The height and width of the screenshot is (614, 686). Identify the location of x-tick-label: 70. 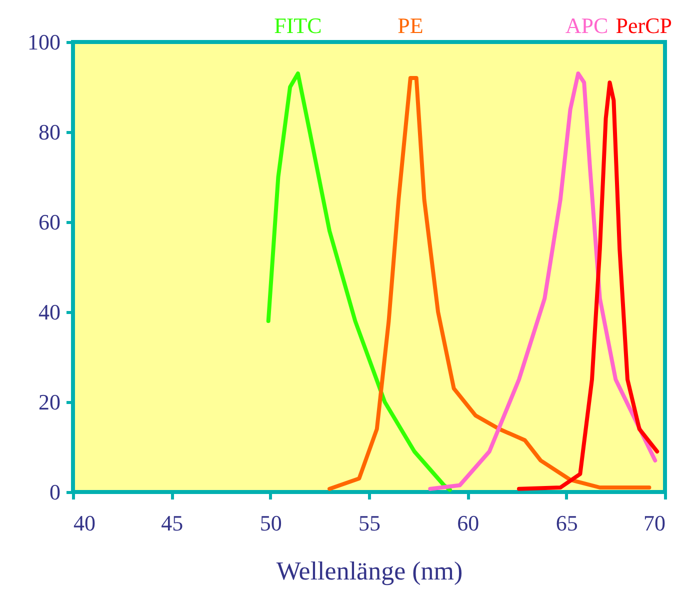
(655, 523).